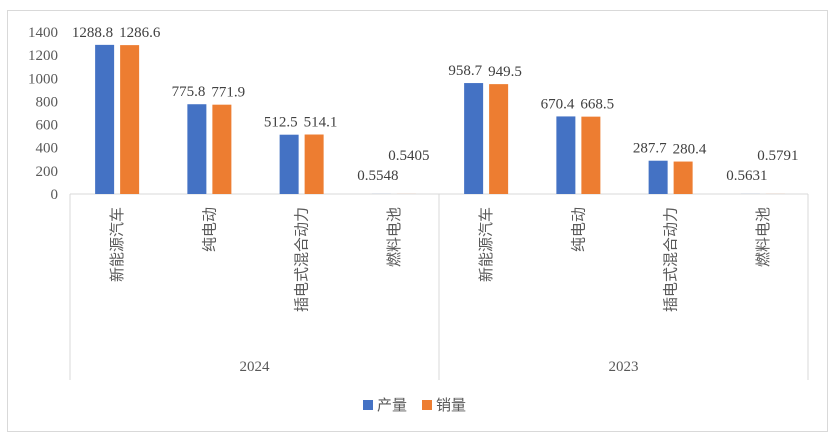 This screenshot has height=437, width=832. What do you see at coordinates (505, 72) in the screenshot?
I see `data-label: 949.5` at bounding box center [505, 72].